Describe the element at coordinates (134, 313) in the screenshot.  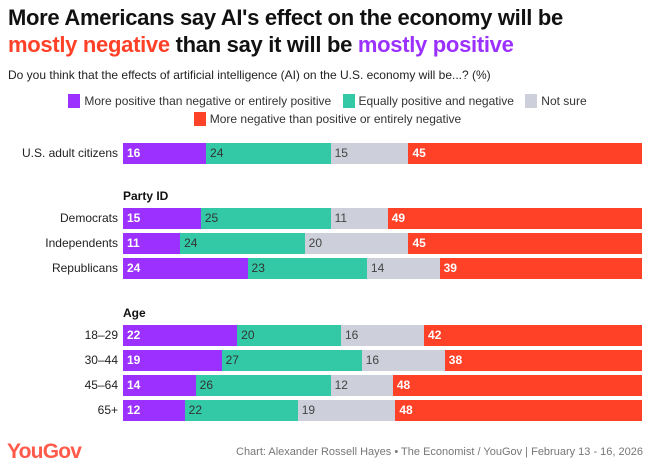
I see `group-heading: Age` at that location.